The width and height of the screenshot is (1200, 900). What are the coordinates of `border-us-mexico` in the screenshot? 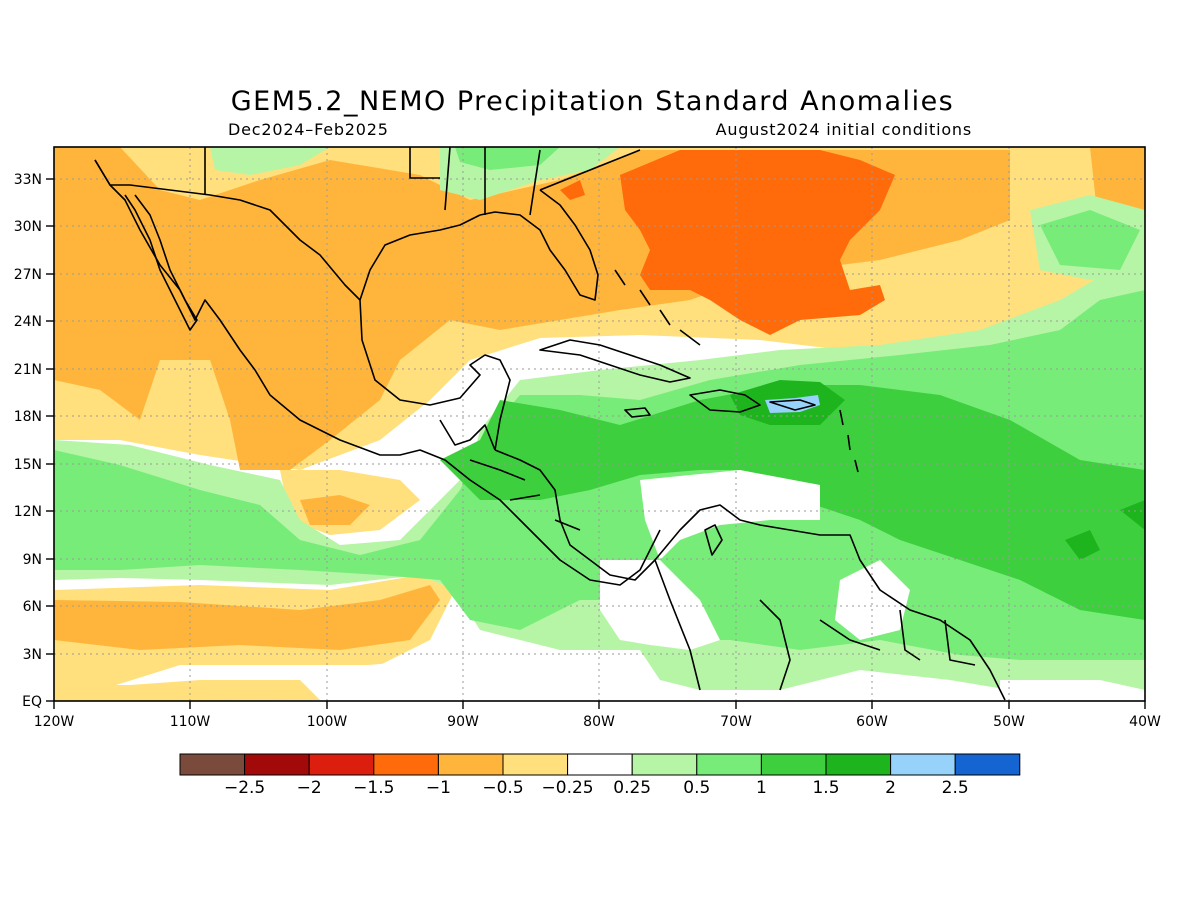 It's located at (227, 230).